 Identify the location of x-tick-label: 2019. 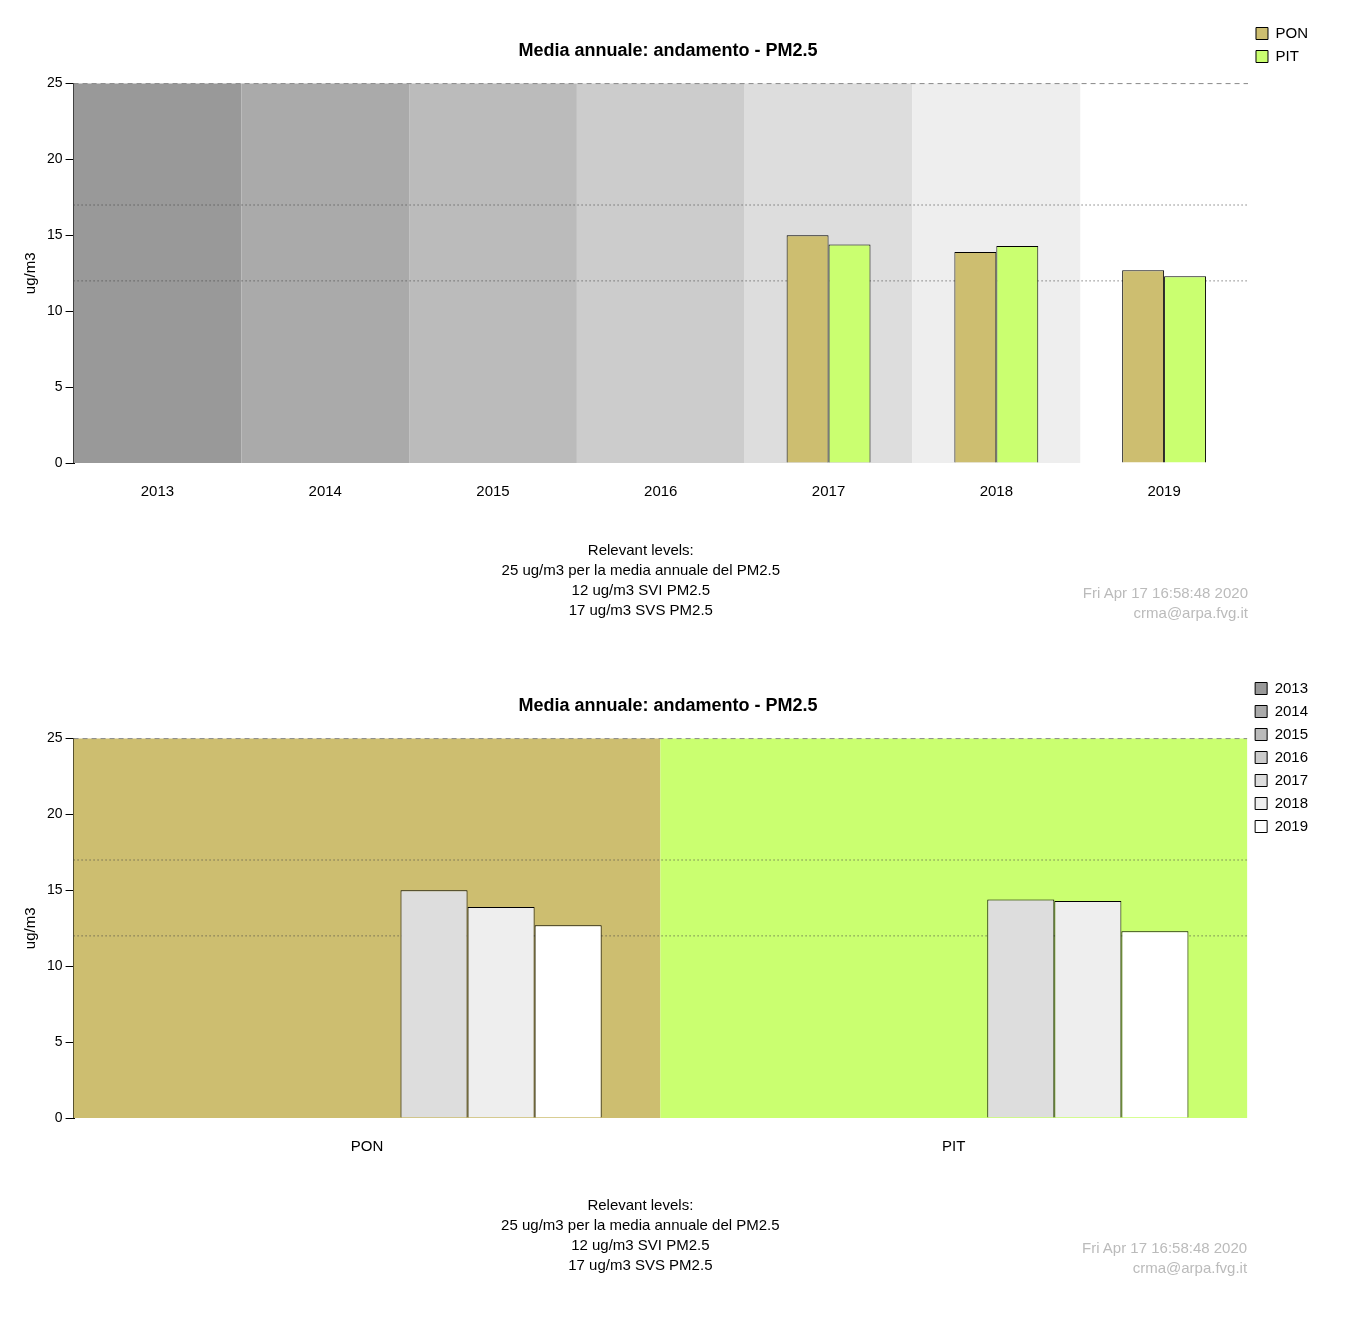
(1164, 491).